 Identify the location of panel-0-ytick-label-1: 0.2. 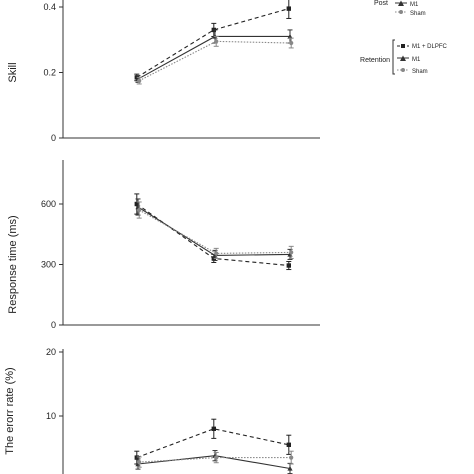
(49, 73).